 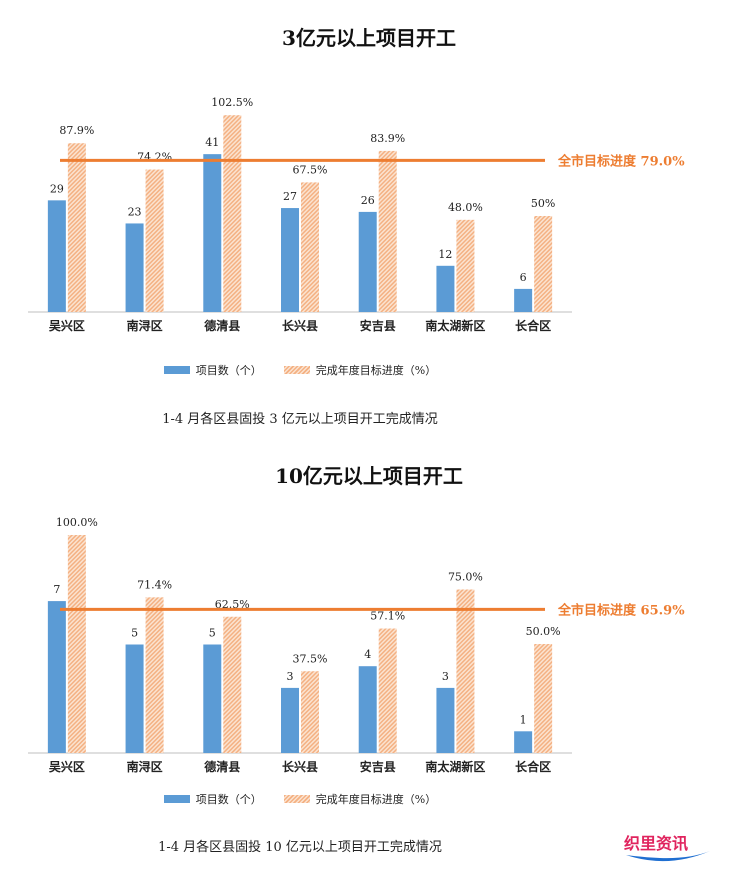 What do you see at coordinates (668, 856) in the screenshot?
I see `logo-swoosh` at bounding box center [668, 856].